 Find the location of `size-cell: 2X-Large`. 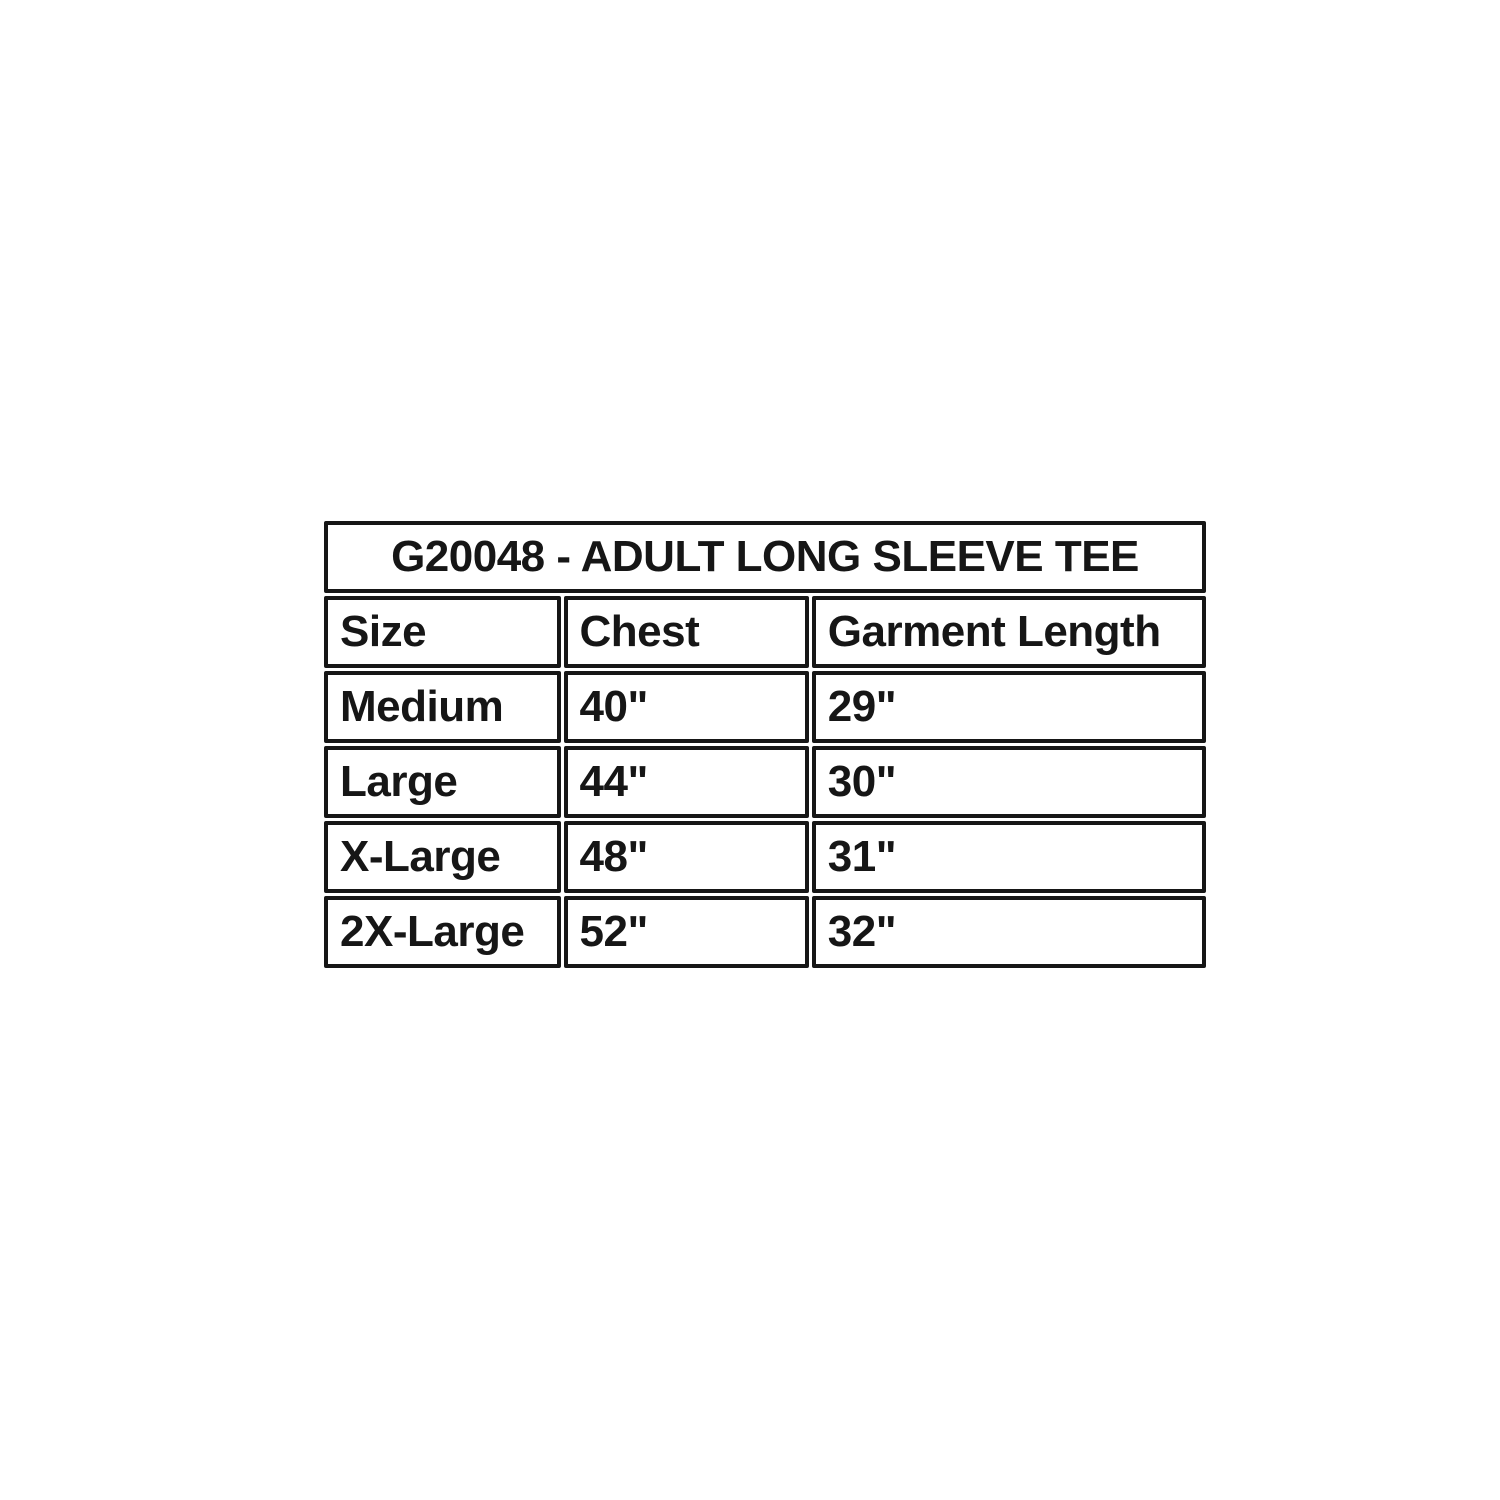

size-cell: 2X-Large is located at coordinates (442, 932).